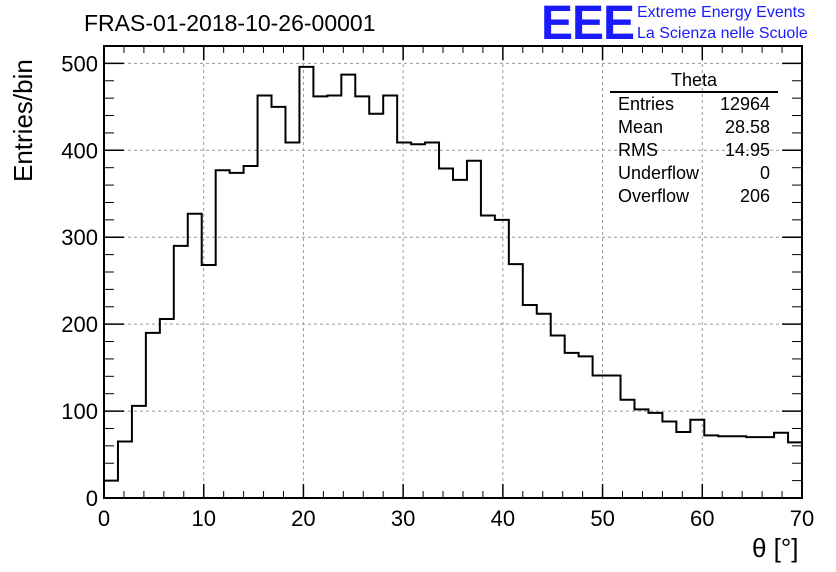 Image resolution: width=836 pixels, height=572 pixels. I want to click on y-tick-label: 300, so click(79, 237).